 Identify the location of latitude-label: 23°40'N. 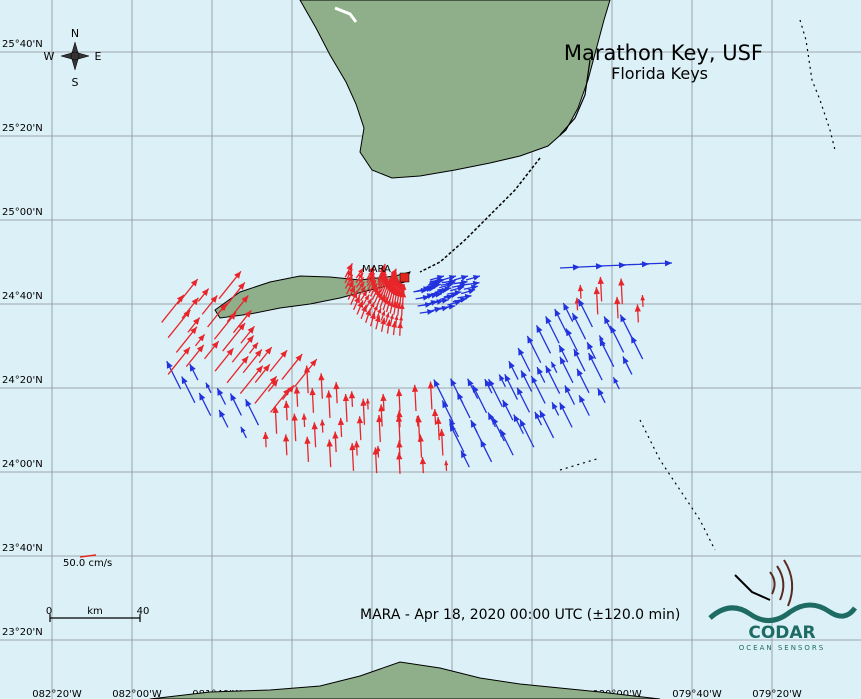
(22, 548).